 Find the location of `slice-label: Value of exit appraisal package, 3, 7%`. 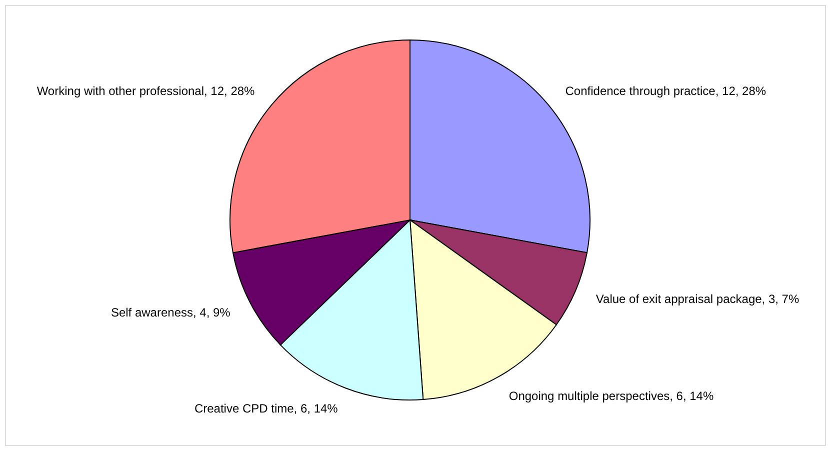

slice-label: Value of exit appraisal package, 3, 7% is located at coordinates (698, 299).